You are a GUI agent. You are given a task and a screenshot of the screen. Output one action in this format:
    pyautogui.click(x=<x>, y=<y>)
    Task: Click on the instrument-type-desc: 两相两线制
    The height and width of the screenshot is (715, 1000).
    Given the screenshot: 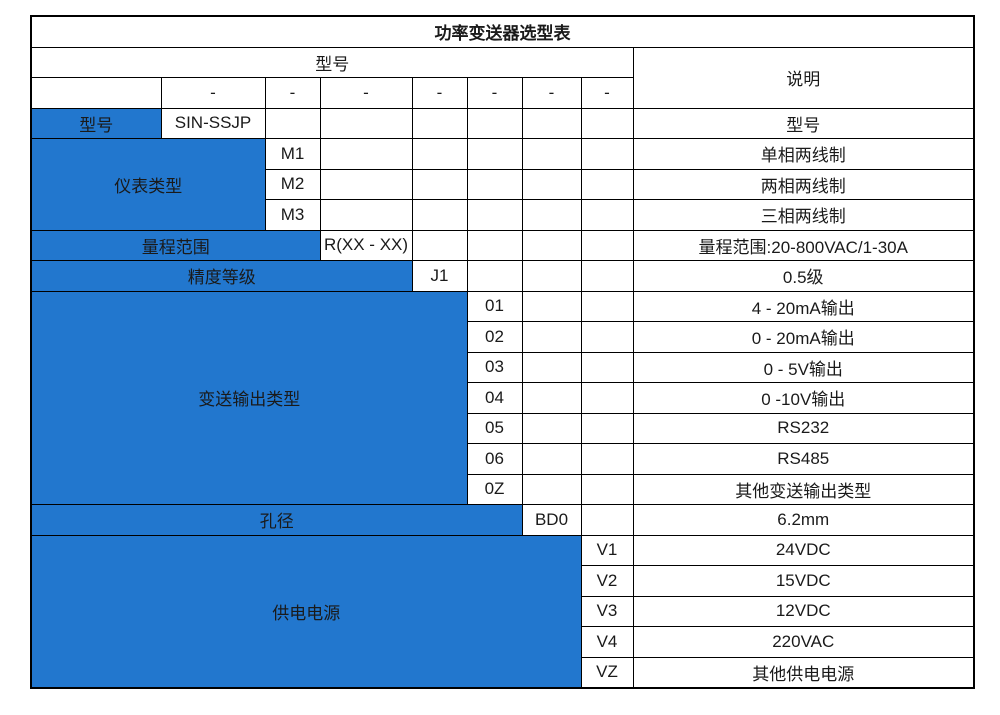 What is the action you would take?
    pyautogui.click(x=803, y=184)
    